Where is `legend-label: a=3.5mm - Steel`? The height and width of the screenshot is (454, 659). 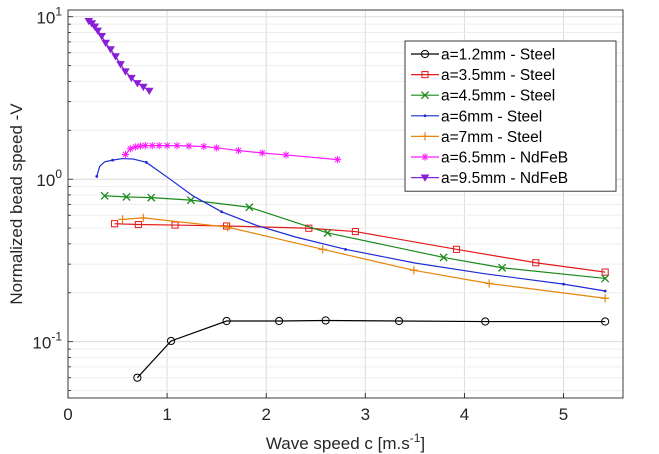
legend-label: a=3.5mm - Steel is located at coordinates (498, 75).